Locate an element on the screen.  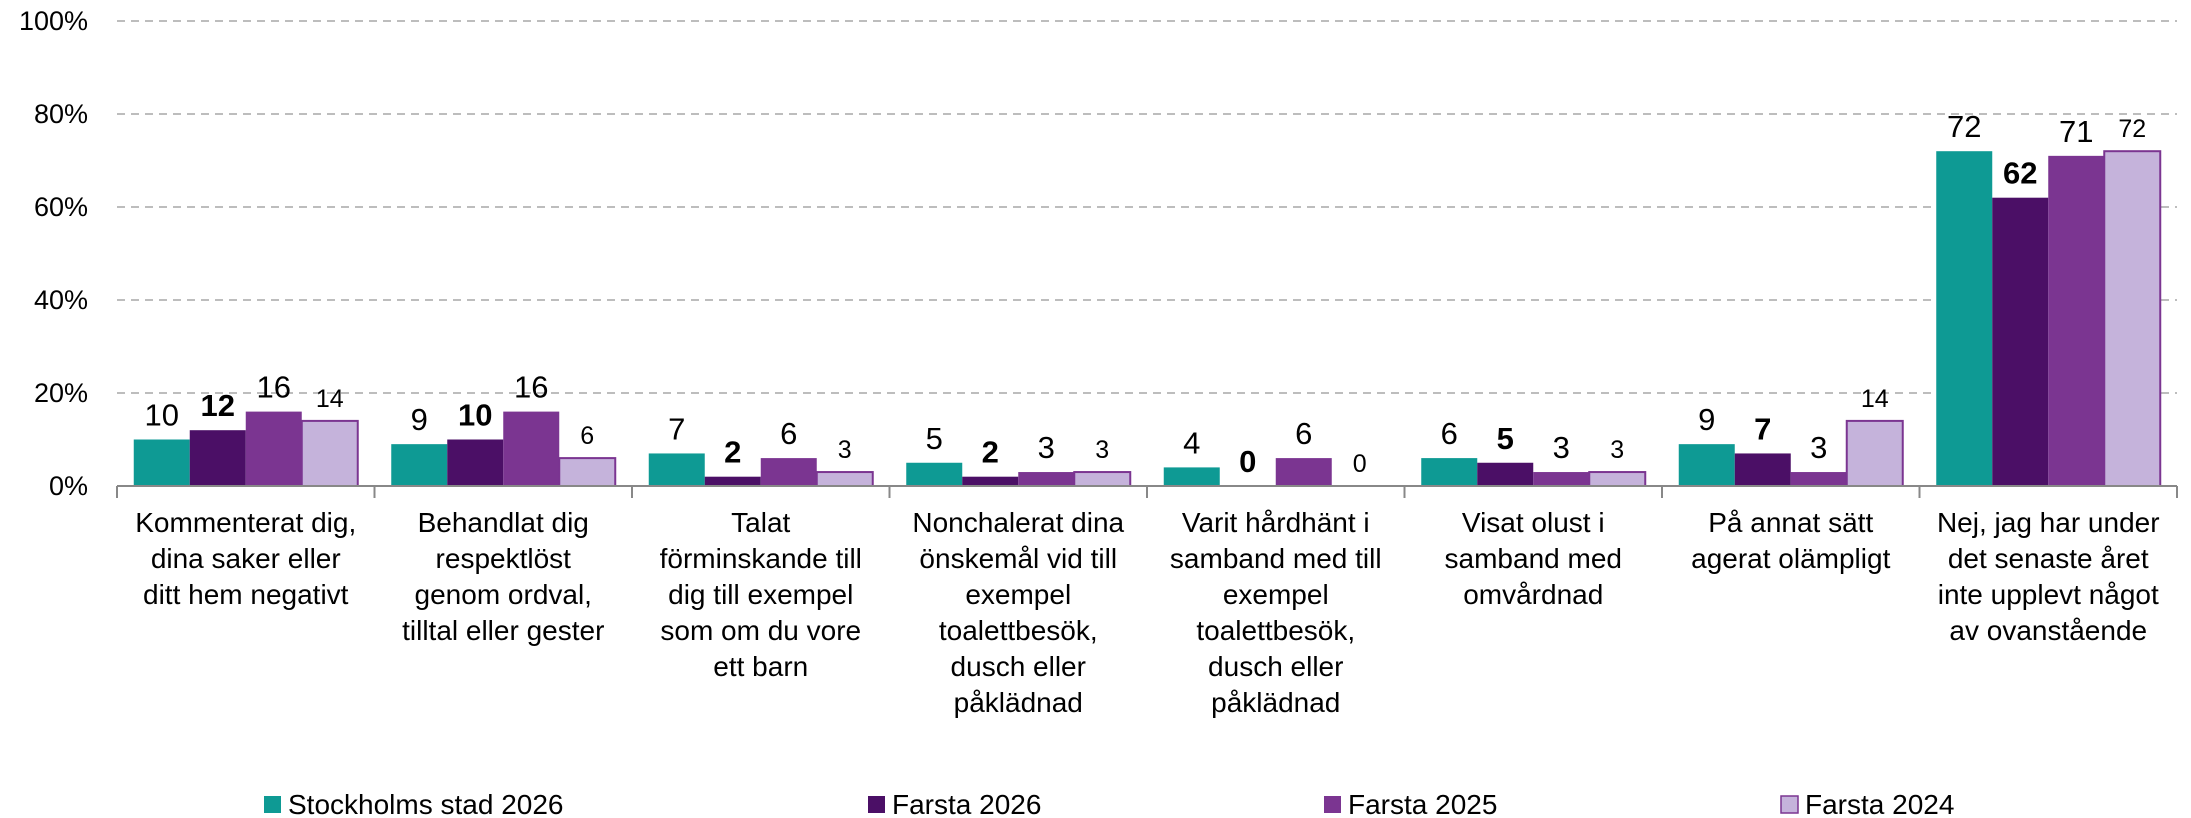
y-tick-label: 100% is located at coordinates (53, 21).